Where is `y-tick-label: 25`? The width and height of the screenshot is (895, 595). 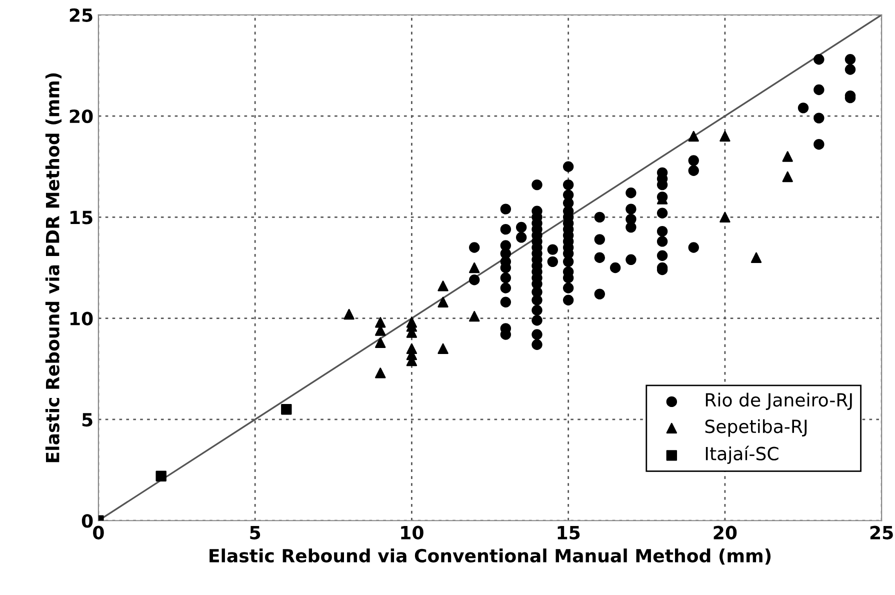
y-tick-label: 25 is located at coordinates (81, 15).